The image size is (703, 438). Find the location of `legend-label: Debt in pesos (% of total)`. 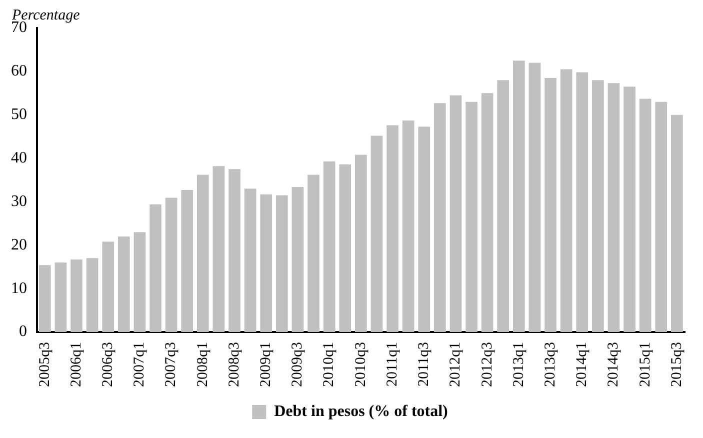

legend-label: Debt in pesos (% of total) is located at coordinates (361, 411).